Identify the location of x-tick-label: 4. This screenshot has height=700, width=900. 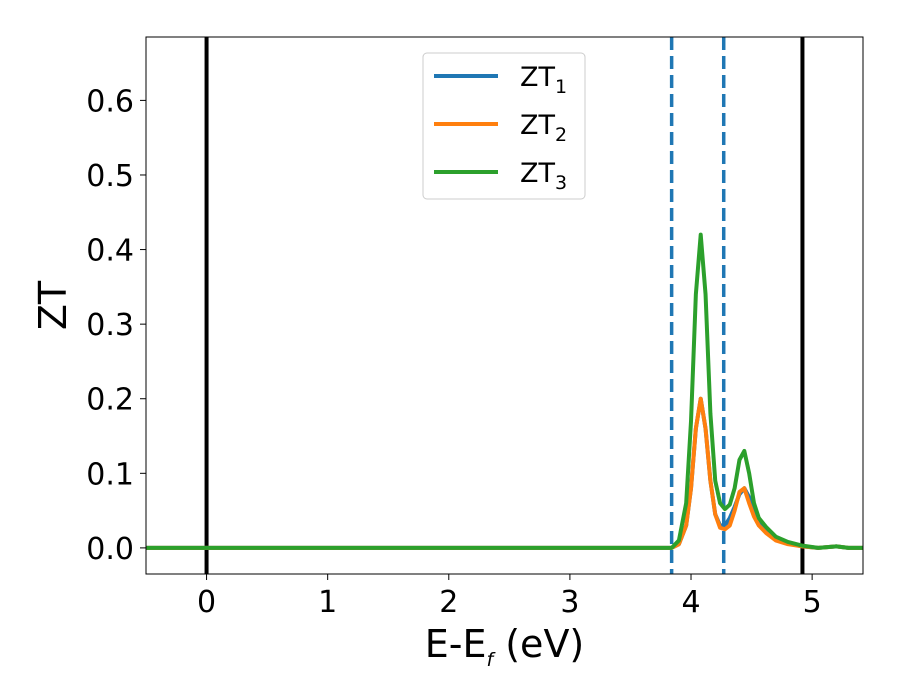
(690, 602).